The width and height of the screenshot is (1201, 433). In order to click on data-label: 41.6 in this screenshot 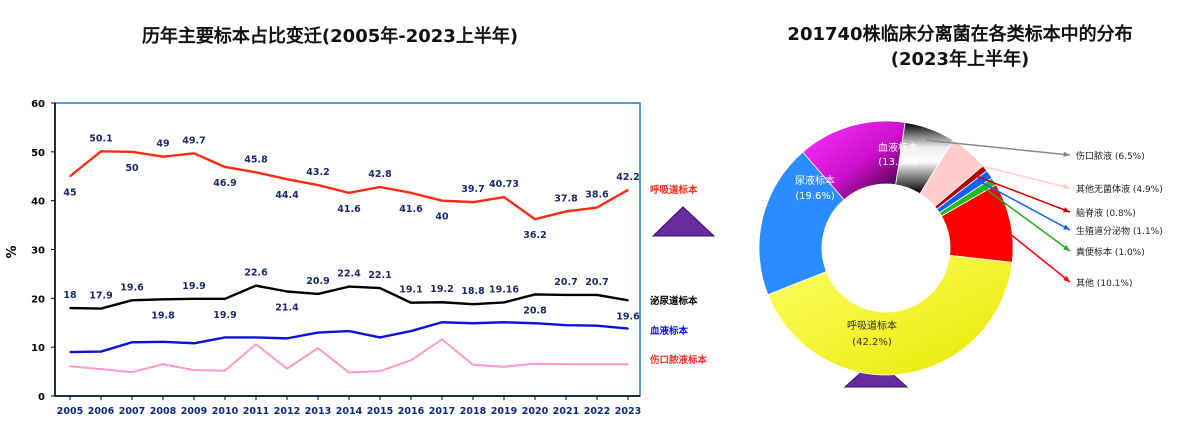, I will do `click(349, 209)`.